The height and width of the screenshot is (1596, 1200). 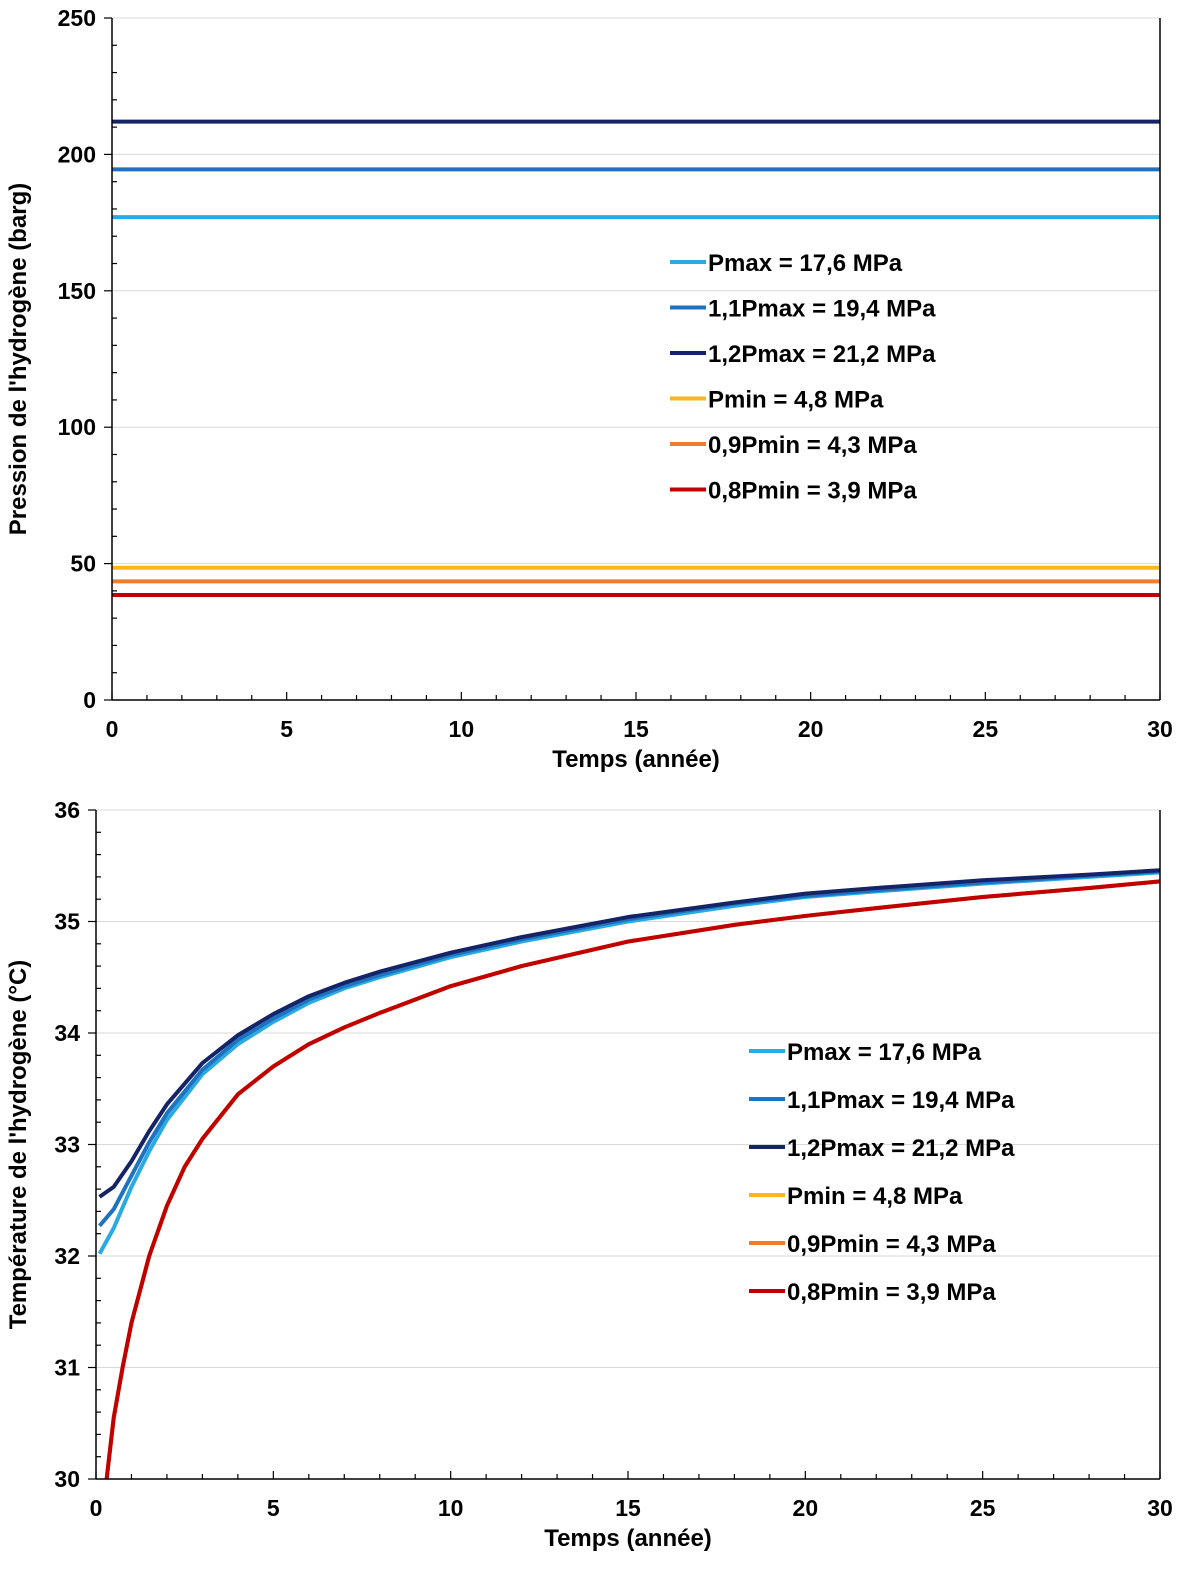 I want to click on y-tick-label: 50, so click(x=83, y=564).